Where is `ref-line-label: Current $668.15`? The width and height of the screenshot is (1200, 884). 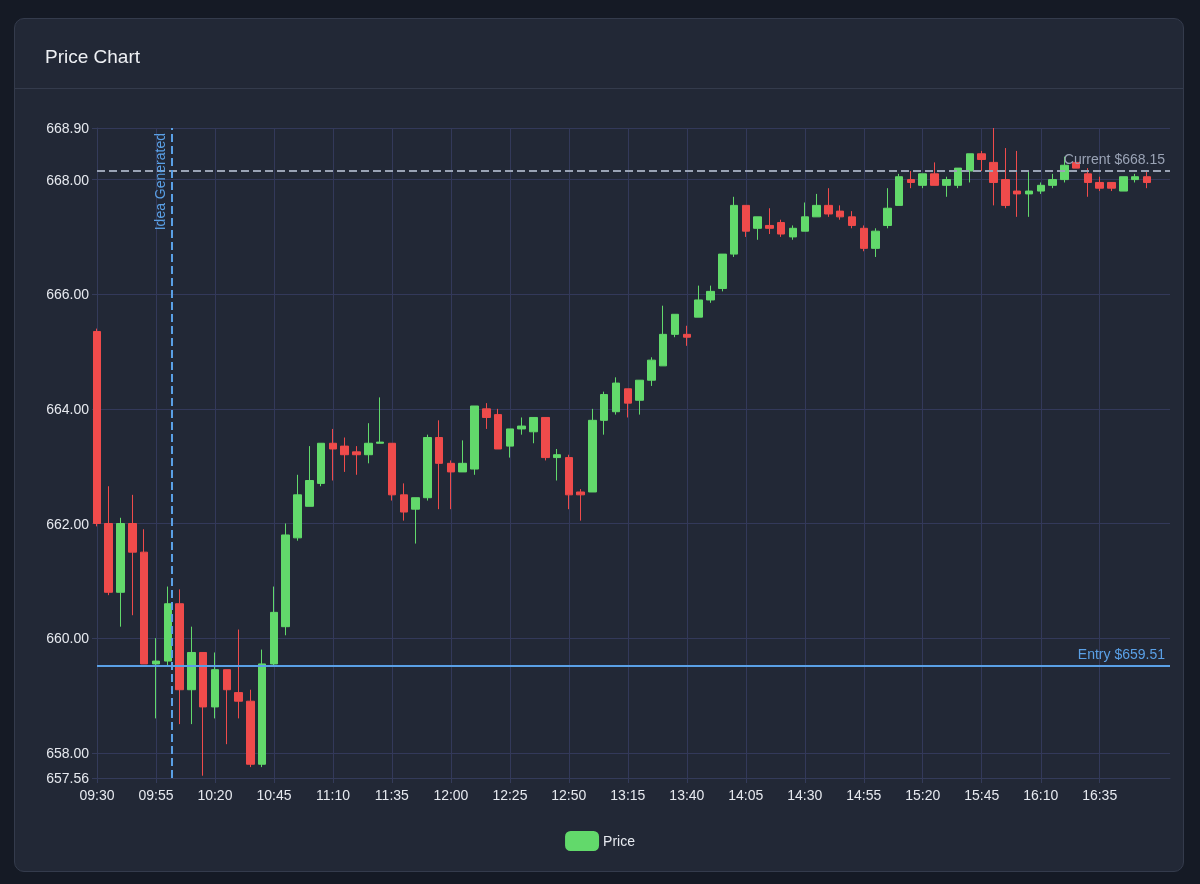 ref-line-label: Current $668.15 is located at coordinates (1114, 158).